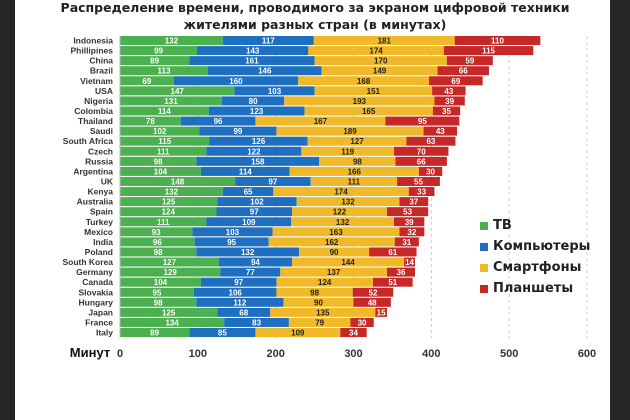 The height and width of the screenshot is (420, 630). Describe the element at coordinates (104, 333) in the screenshot. I see `category-label: Italy` at that location.